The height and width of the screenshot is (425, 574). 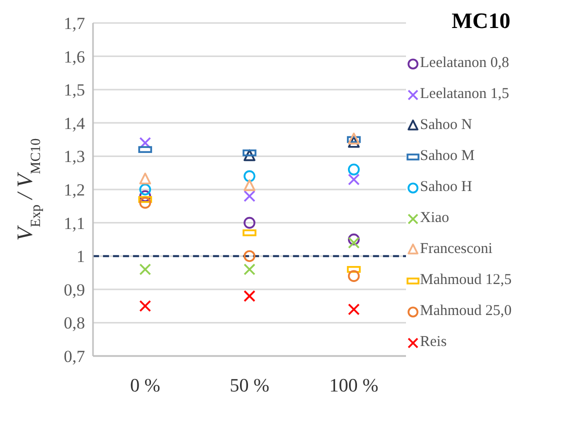 I want to click on y-tick-label: 1,7, so click(x=75, y=24).